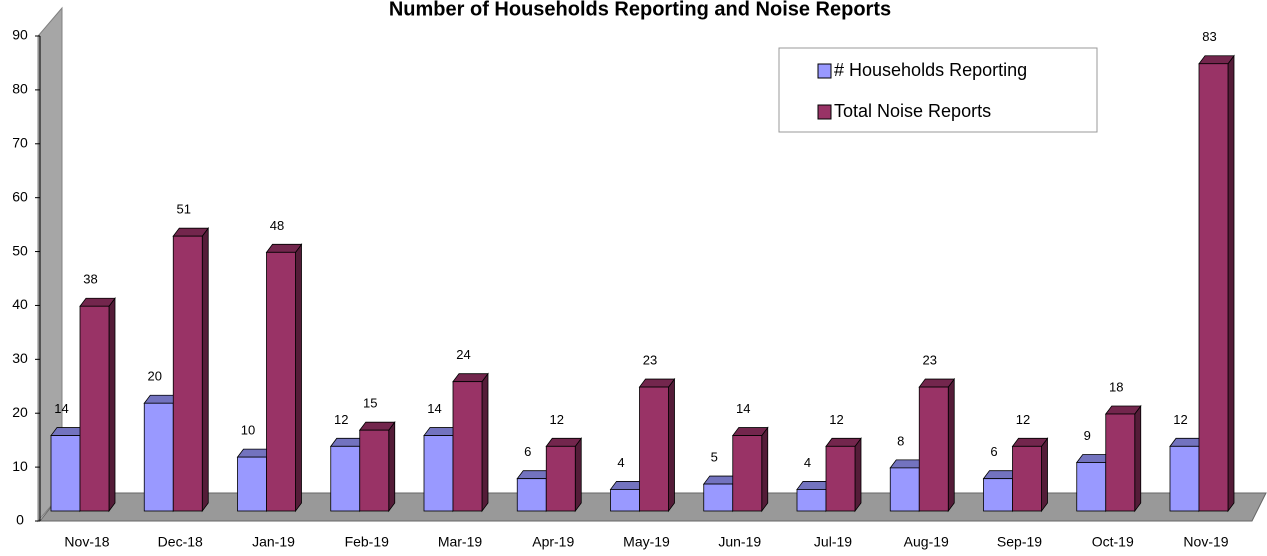 The height and width of the screenshot is (556, 1267). I want to click on y-tick-label: 50, so click(20, 250).